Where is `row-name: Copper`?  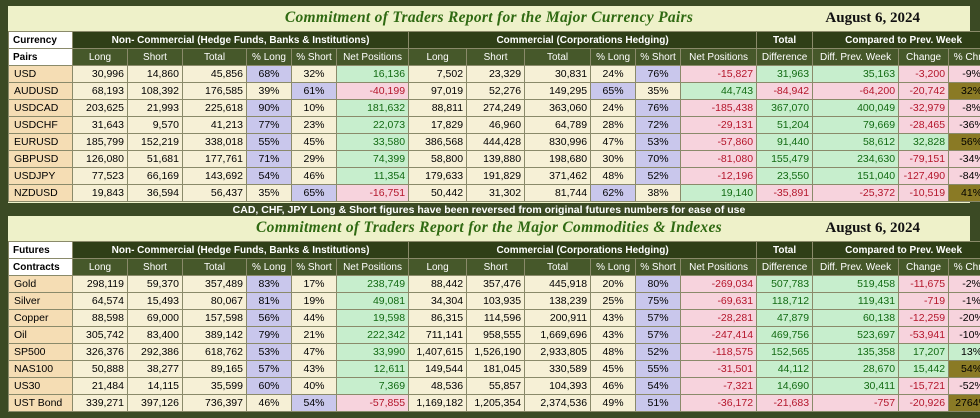 row-name: Copper is located at coordinates (40, 318).